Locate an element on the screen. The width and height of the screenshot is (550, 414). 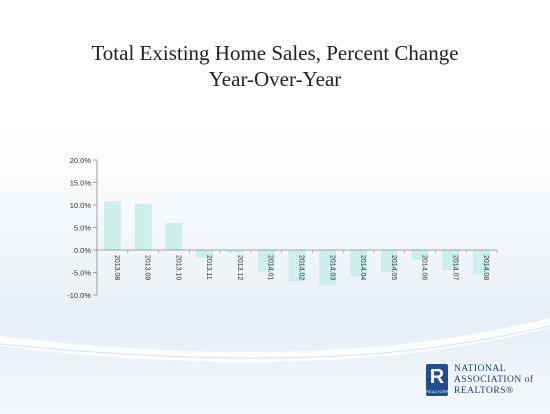
x-tick-label: 2014.05 is located at coordinates (393, 267).